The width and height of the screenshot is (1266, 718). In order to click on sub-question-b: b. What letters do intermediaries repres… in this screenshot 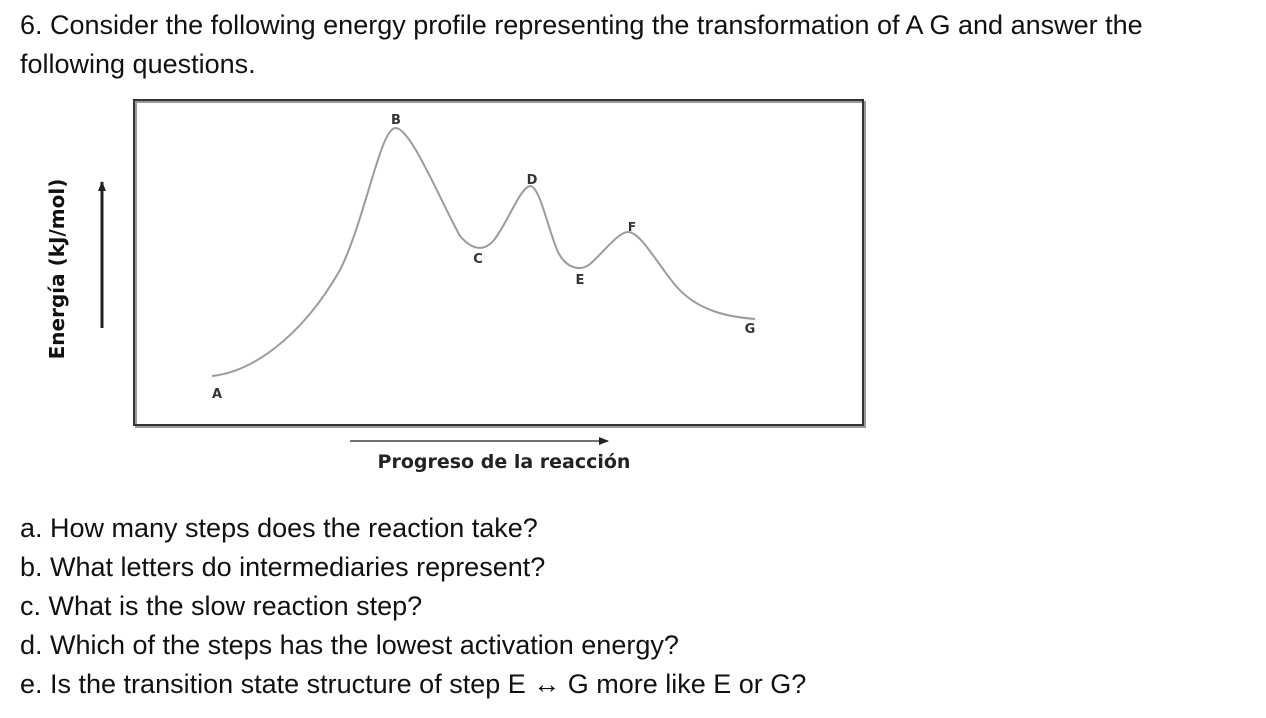, I will do `click(283, 567)`.